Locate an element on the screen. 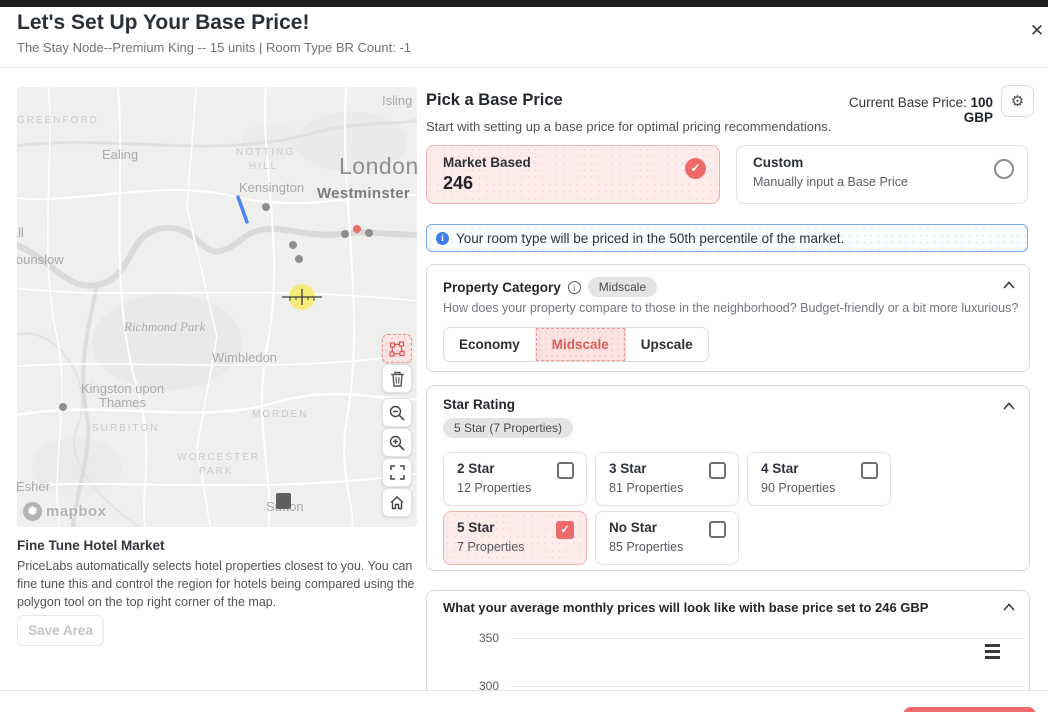  page-title: Let's Set Up Your Base Price! is located at coordinates (163, 22).